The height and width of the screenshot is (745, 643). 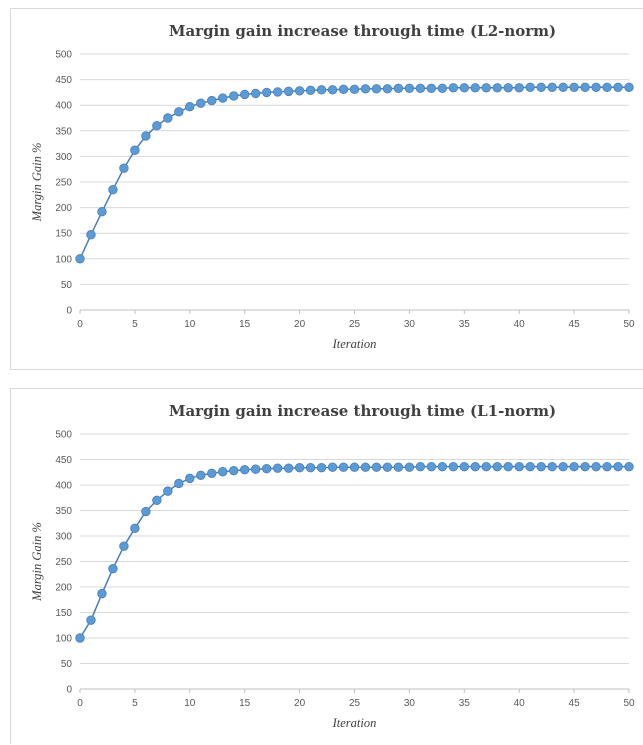 I want to click on x-tick-label: 35, so click(x=465, y=324).